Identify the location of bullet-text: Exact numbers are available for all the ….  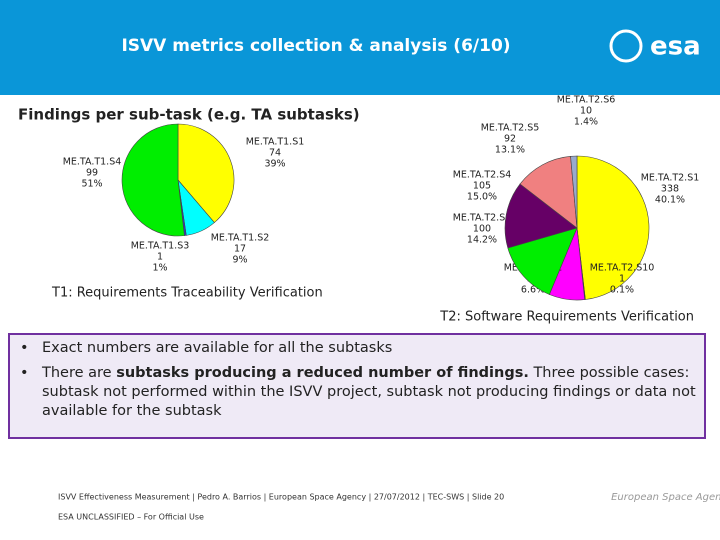
(217, 348).